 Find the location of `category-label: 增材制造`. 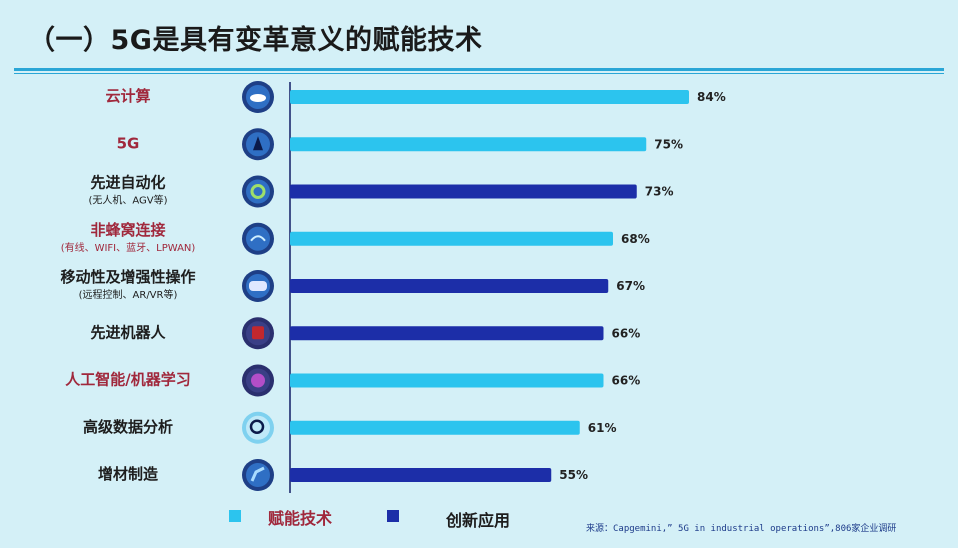

category-label: 增材制造 is located at coordinates (128, 474).